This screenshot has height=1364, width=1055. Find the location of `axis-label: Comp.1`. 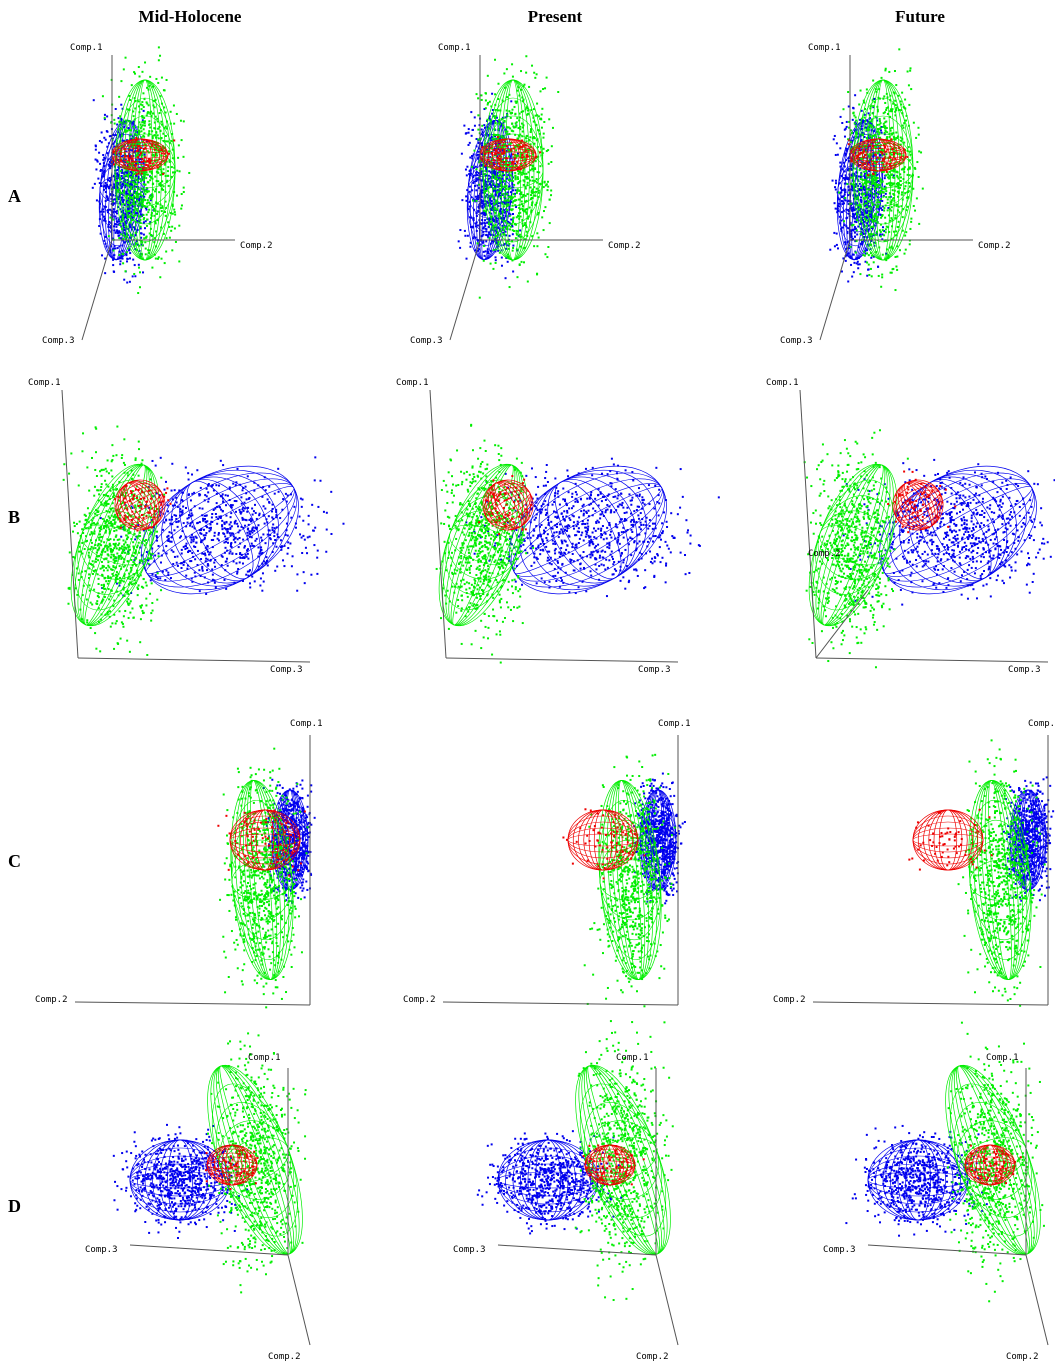

axis-label: Comp.1 is located at coordinates (86, 48).